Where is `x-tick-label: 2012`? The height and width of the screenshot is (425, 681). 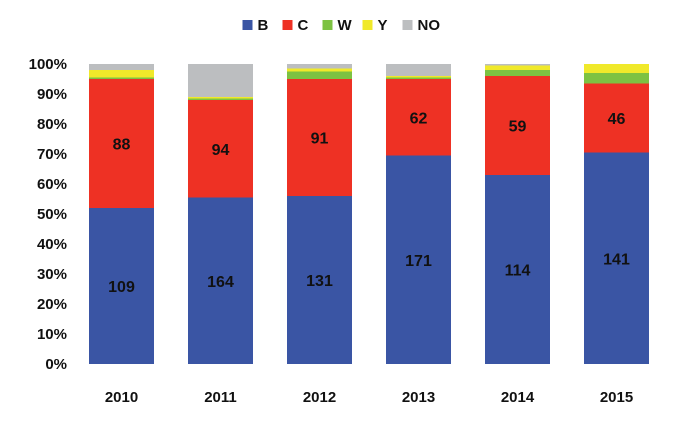
x-tick-label: 2012 is located at coordinates (319, 397).